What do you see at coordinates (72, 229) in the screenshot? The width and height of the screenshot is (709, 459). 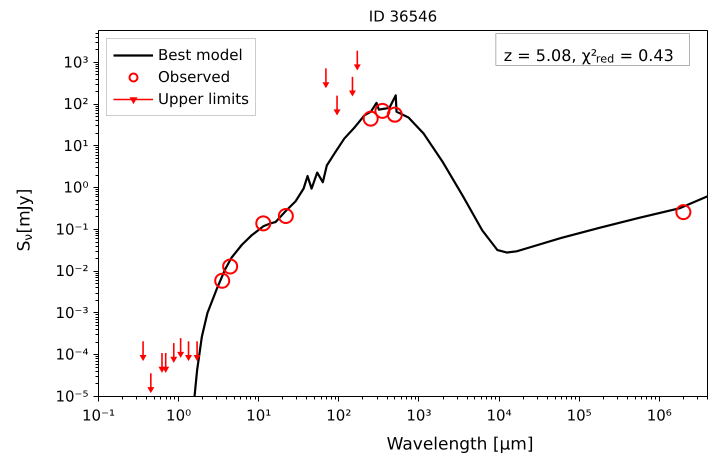 I see `y-tick-label: 10⁻¹` at bounding box center [72, 229].